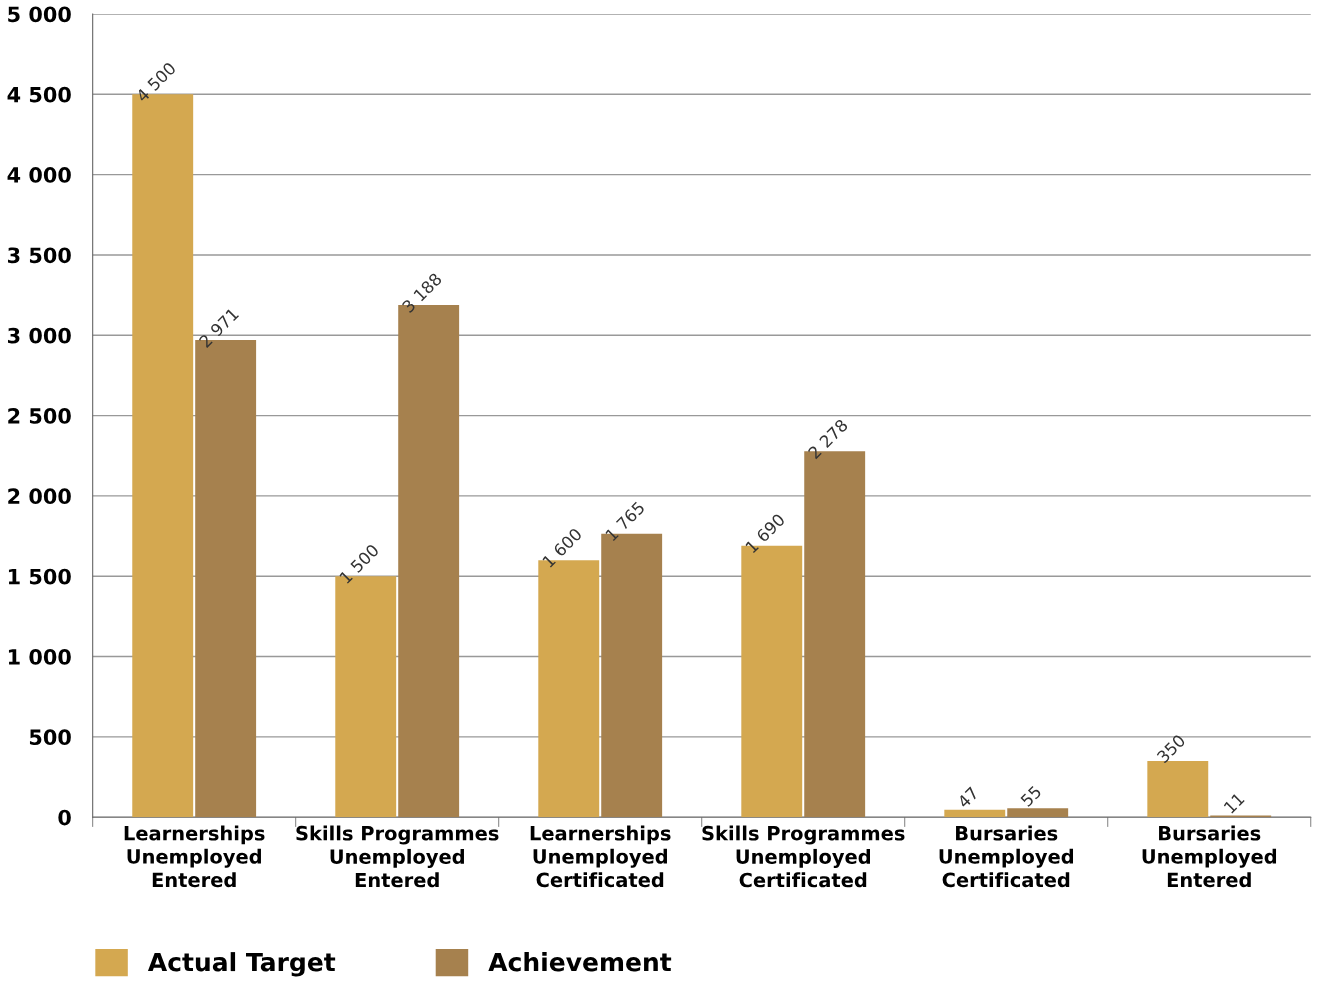 This screenshot has height=999, width=1324. I want to click on x-tick-label: Skills Programmes Unemployed Certificated, so click(803, 856).